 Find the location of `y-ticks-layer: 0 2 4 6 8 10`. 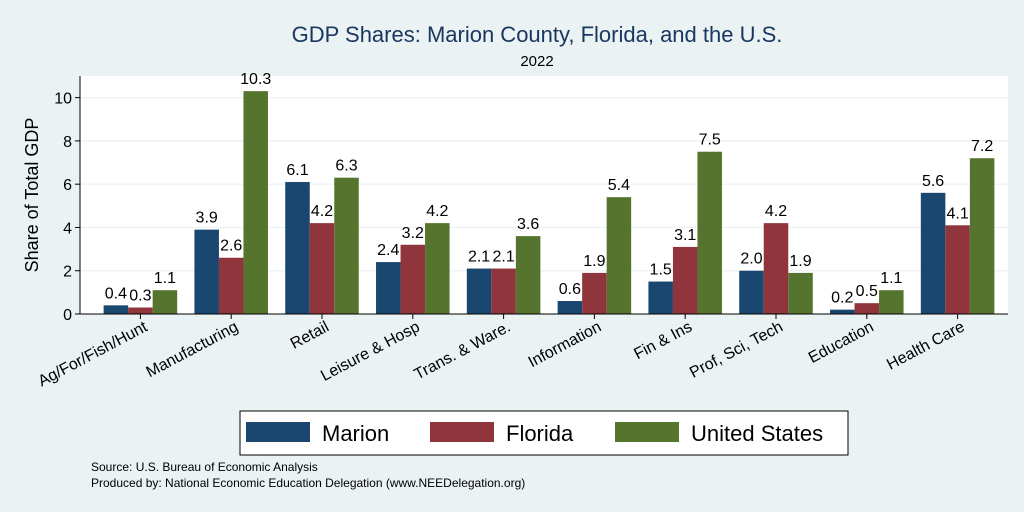

y-ticks-layer: 0 2 4 6 8 10 is located at coordinates (67, 207).